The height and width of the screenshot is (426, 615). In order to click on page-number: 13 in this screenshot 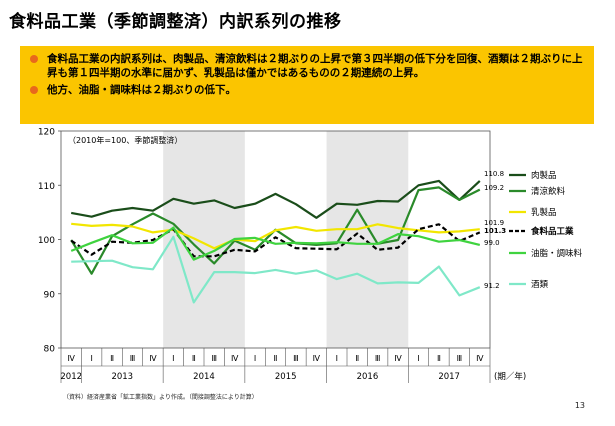, I will do `click(579, 405)`.